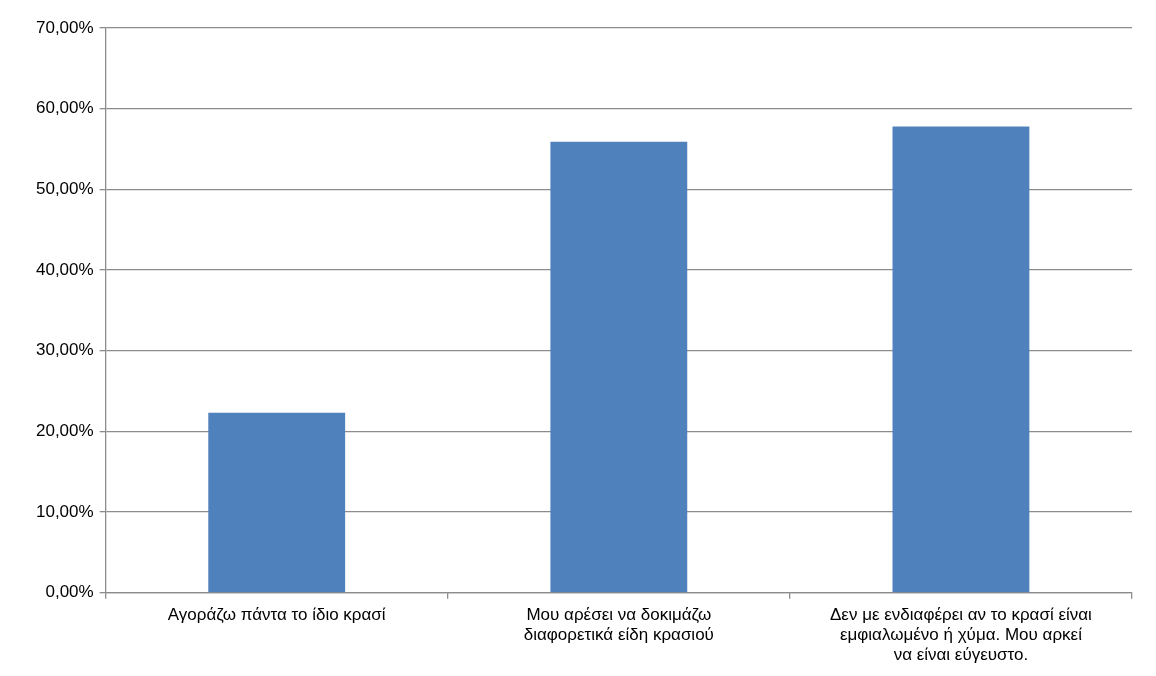 The width and height of the screenshot is (1156, 676). Describe the element at coordinates (64, 511) in the screenshot. I see `y-tick-label: 10,00%` at that location.